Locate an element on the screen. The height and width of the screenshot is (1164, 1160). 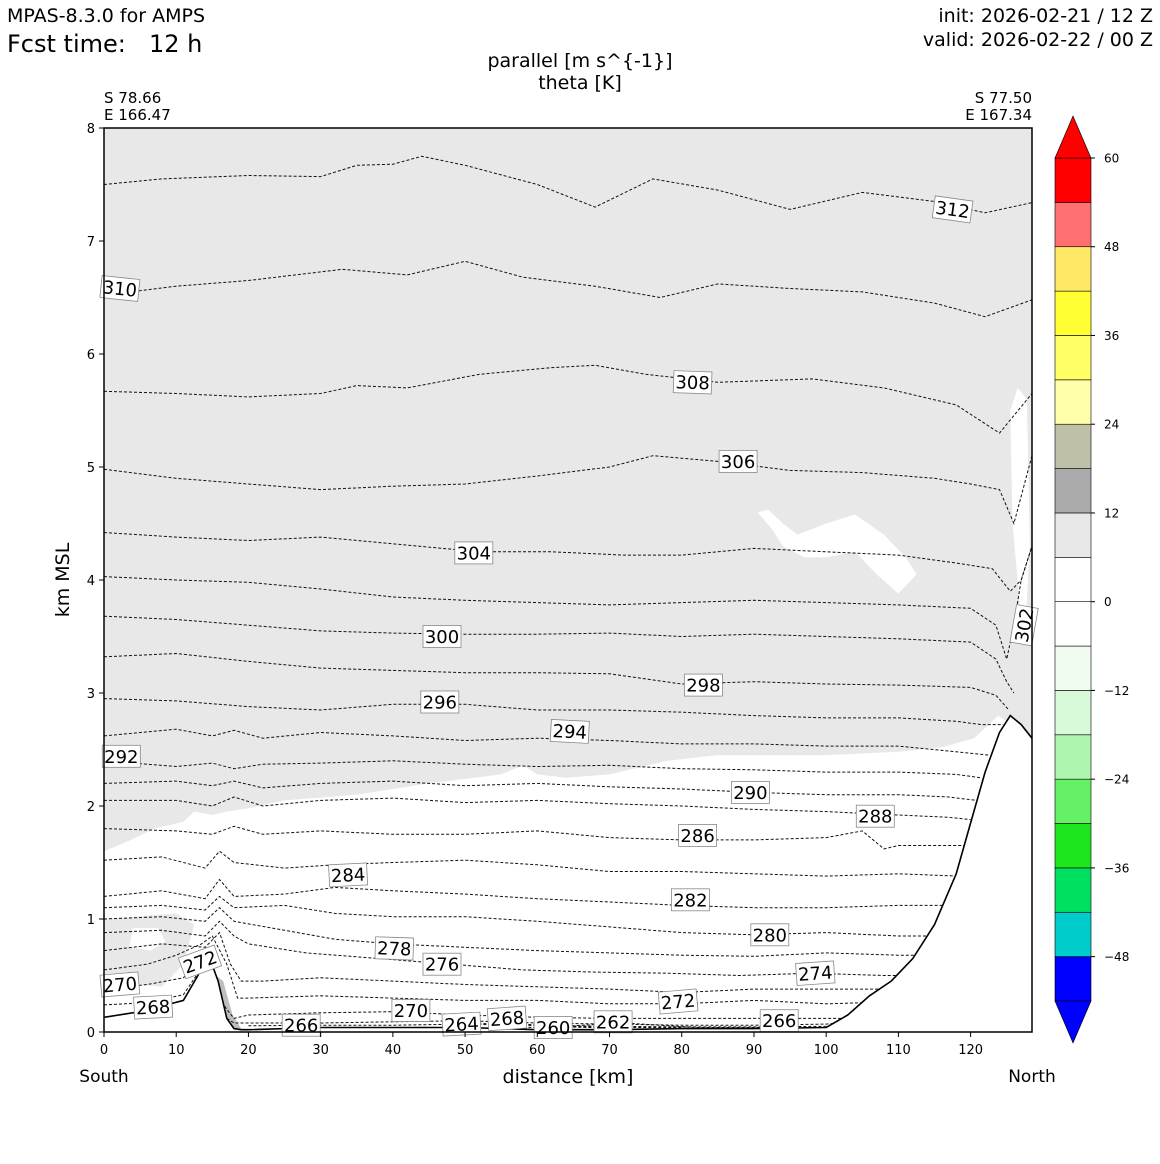
contour-label-text: 280 is located at coordinates (770, 935).